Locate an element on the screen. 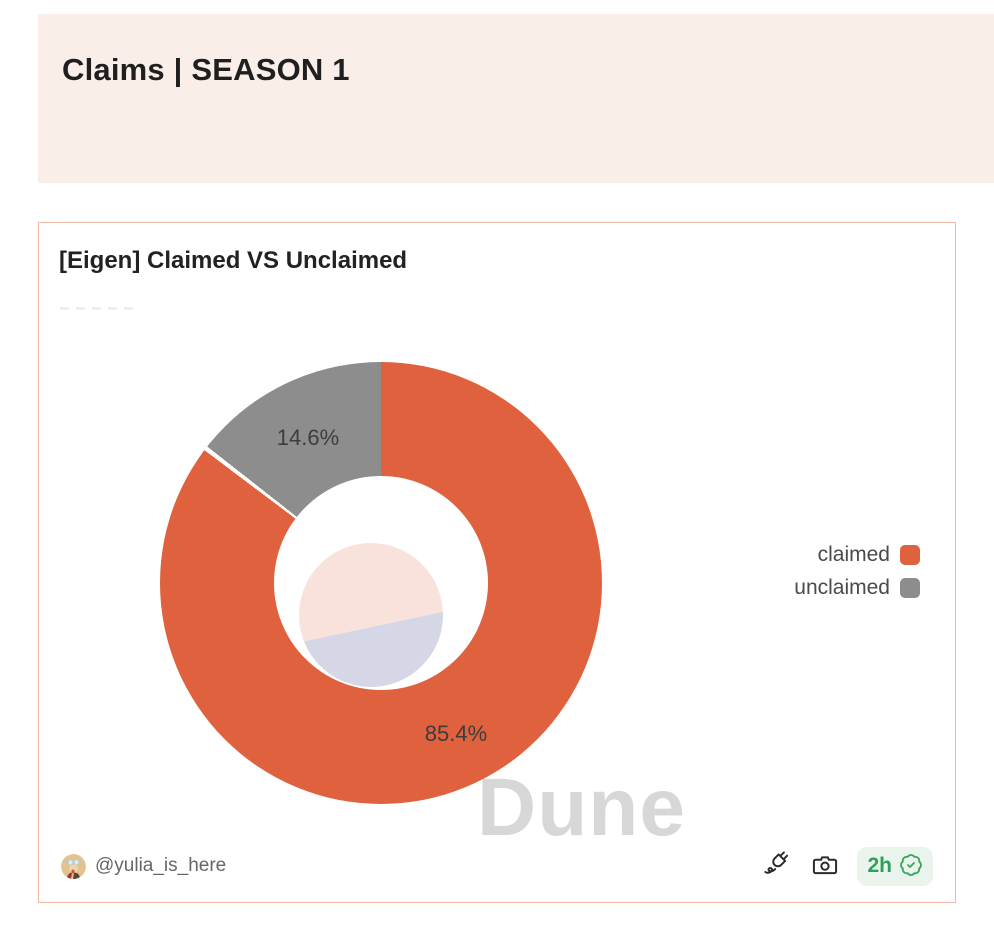  author-link: @yulia_is_here is located at coordinates (144, 866).